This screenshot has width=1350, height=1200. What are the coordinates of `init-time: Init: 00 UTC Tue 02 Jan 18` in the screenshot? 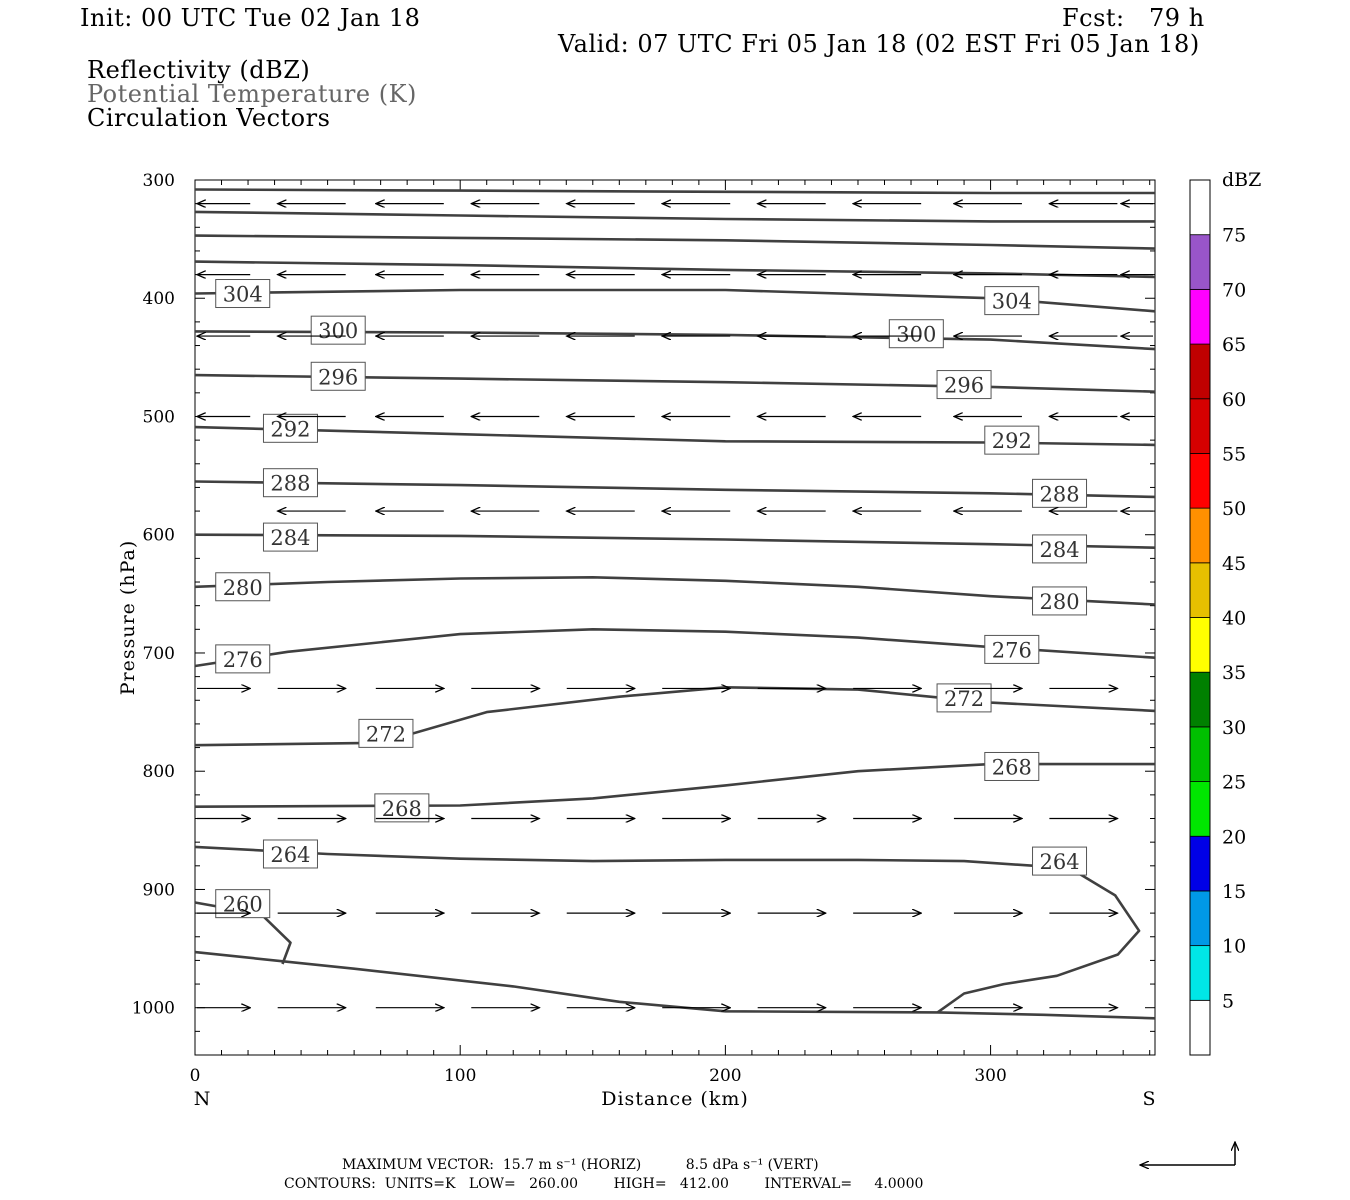 It's located at (250, 18).